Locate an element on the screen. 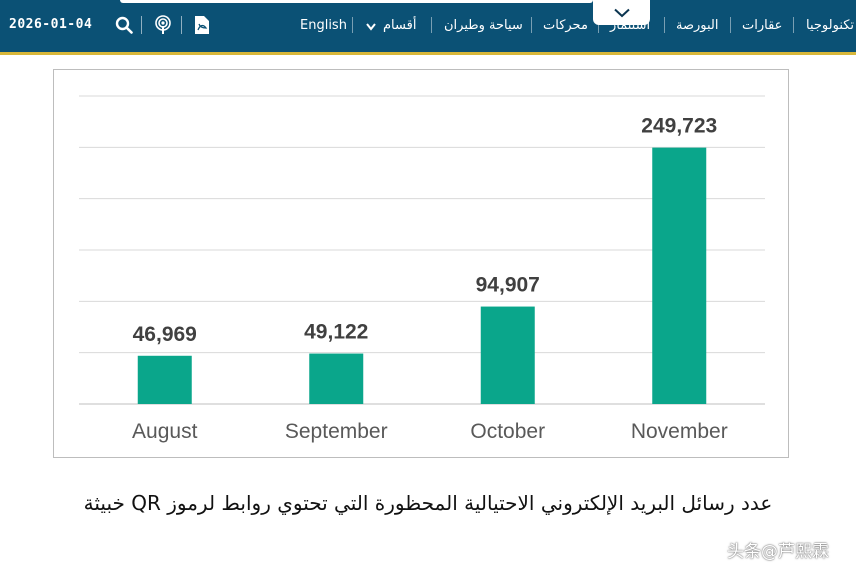  x-tick-label: October is located at coordinates (507, 431).